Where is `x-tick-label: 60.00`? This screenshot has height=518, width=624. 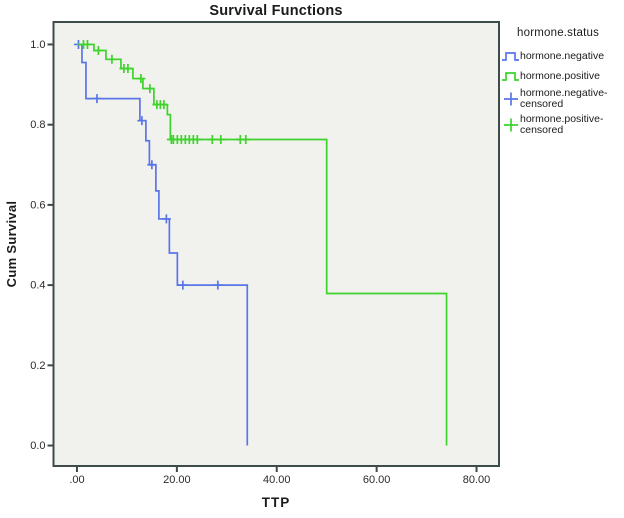
x-tick-label: 60.00 is located at coordinates (377, 480).